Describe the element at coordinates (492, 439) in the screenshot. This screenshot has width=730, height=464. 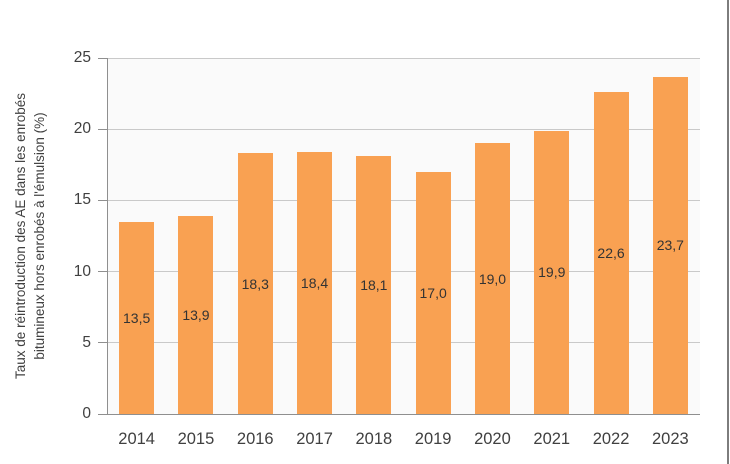
I see `x-tick-label-2020: 2020` at that location.